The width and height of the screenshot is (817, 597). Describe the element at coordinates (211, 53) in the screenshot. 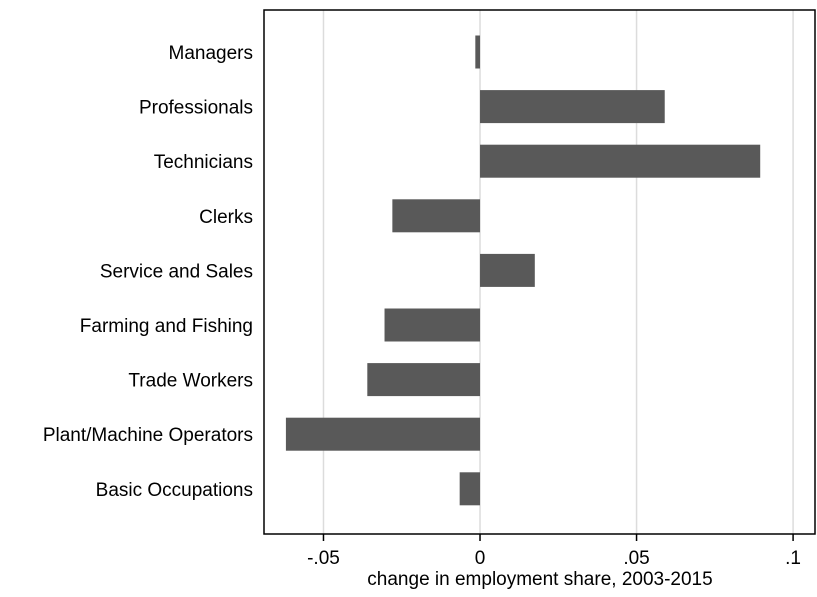

I see `category-label: Managers` at that location.